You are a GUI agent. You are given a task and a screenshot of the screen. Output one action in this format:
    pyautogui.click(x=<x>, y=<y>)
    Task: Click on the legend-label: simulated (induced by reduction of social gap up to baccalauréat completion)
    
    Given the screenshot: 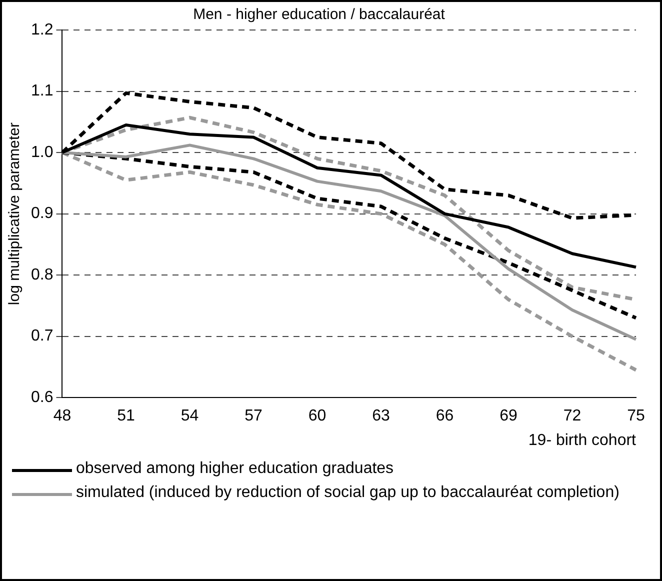 What is the action you would take?
    pyautogui.click(x=348, y=493)
    